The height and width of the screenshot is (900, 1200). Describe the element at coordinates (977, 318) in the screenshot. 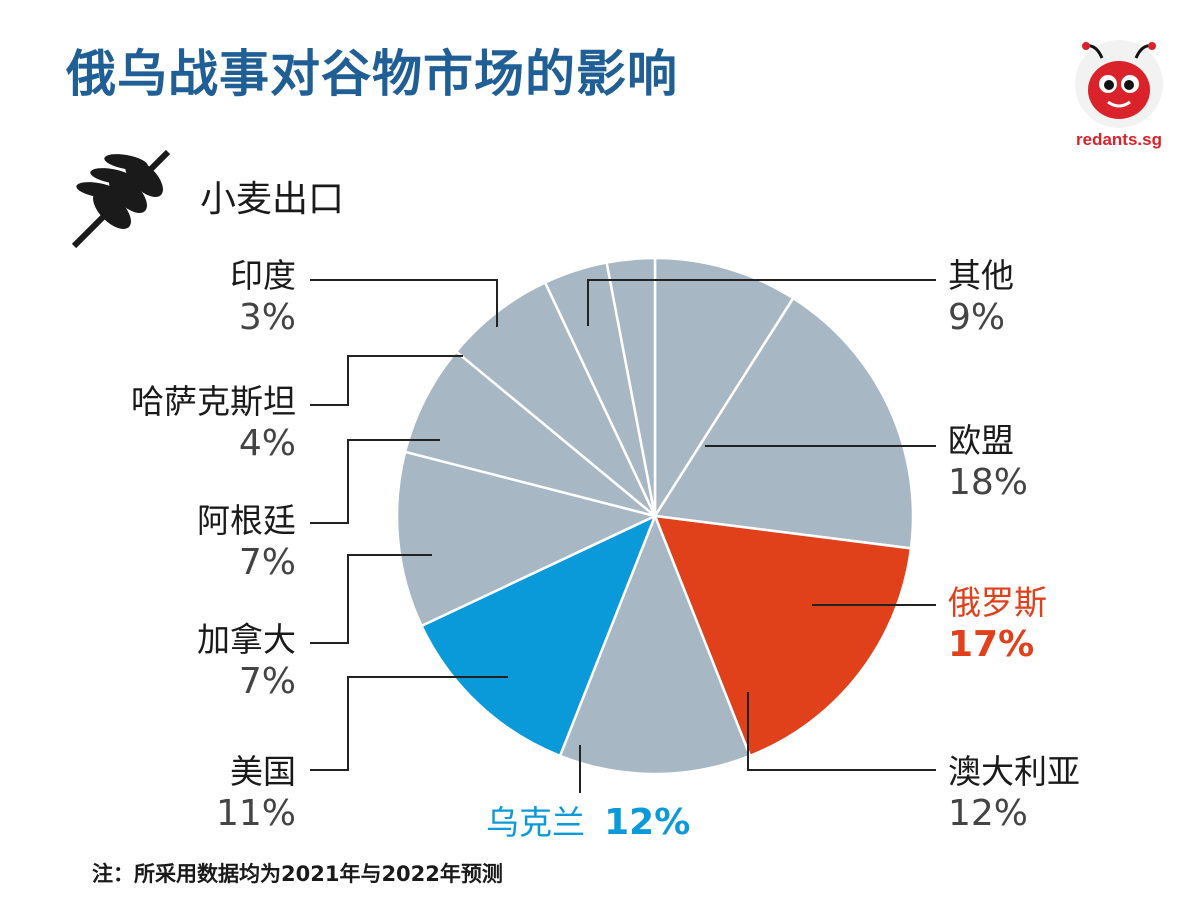

I see `slice-value: 9%` at that location.